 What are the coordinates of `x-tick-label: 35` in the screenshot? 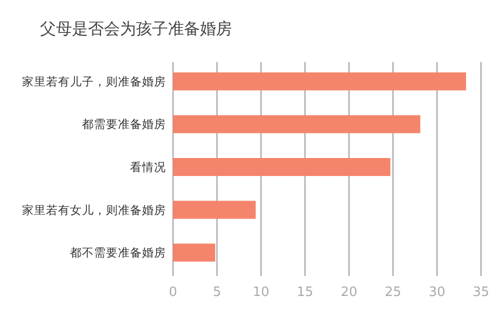 It's located at (481, 292).